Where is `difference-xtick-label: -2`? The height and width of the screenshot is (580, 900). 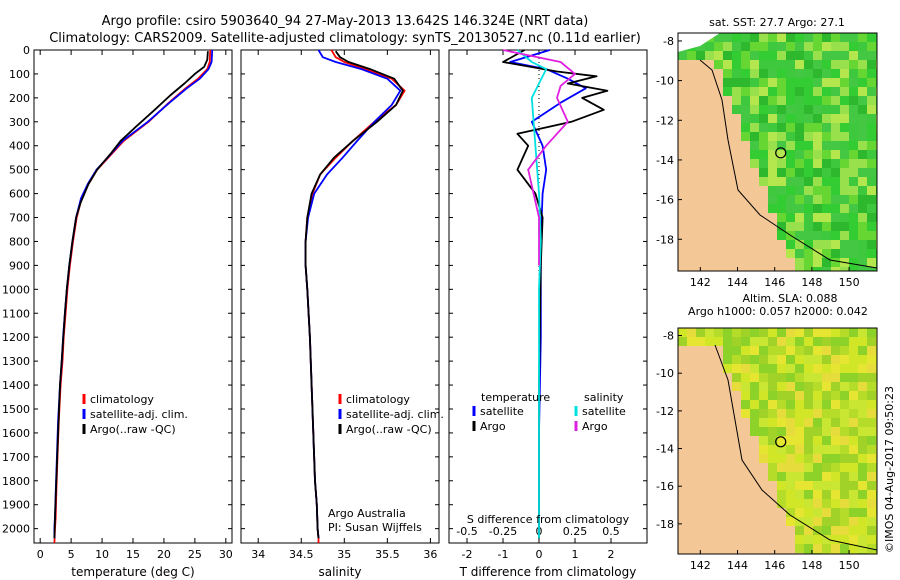
difference-xtick-label: -2 is located at coordinates (467, 554).